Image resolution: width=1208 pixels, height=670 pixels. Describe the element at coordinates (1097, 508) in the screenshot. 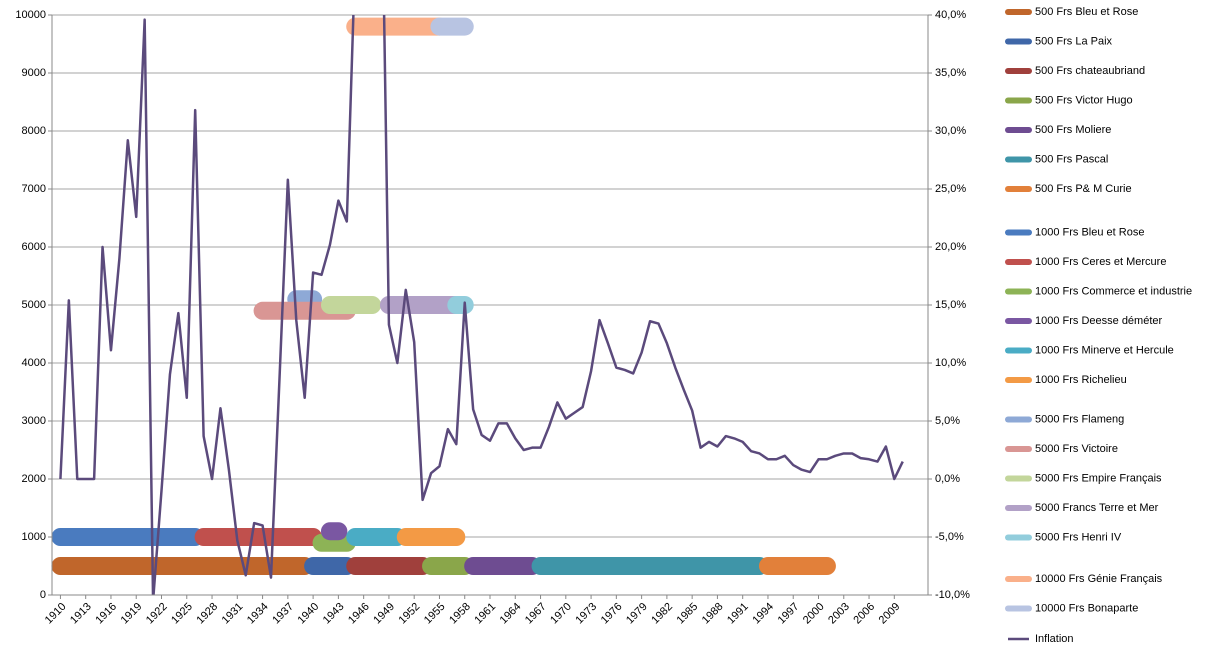

I see `legend-label: 5000 Francs Terre et Mer` at that location.